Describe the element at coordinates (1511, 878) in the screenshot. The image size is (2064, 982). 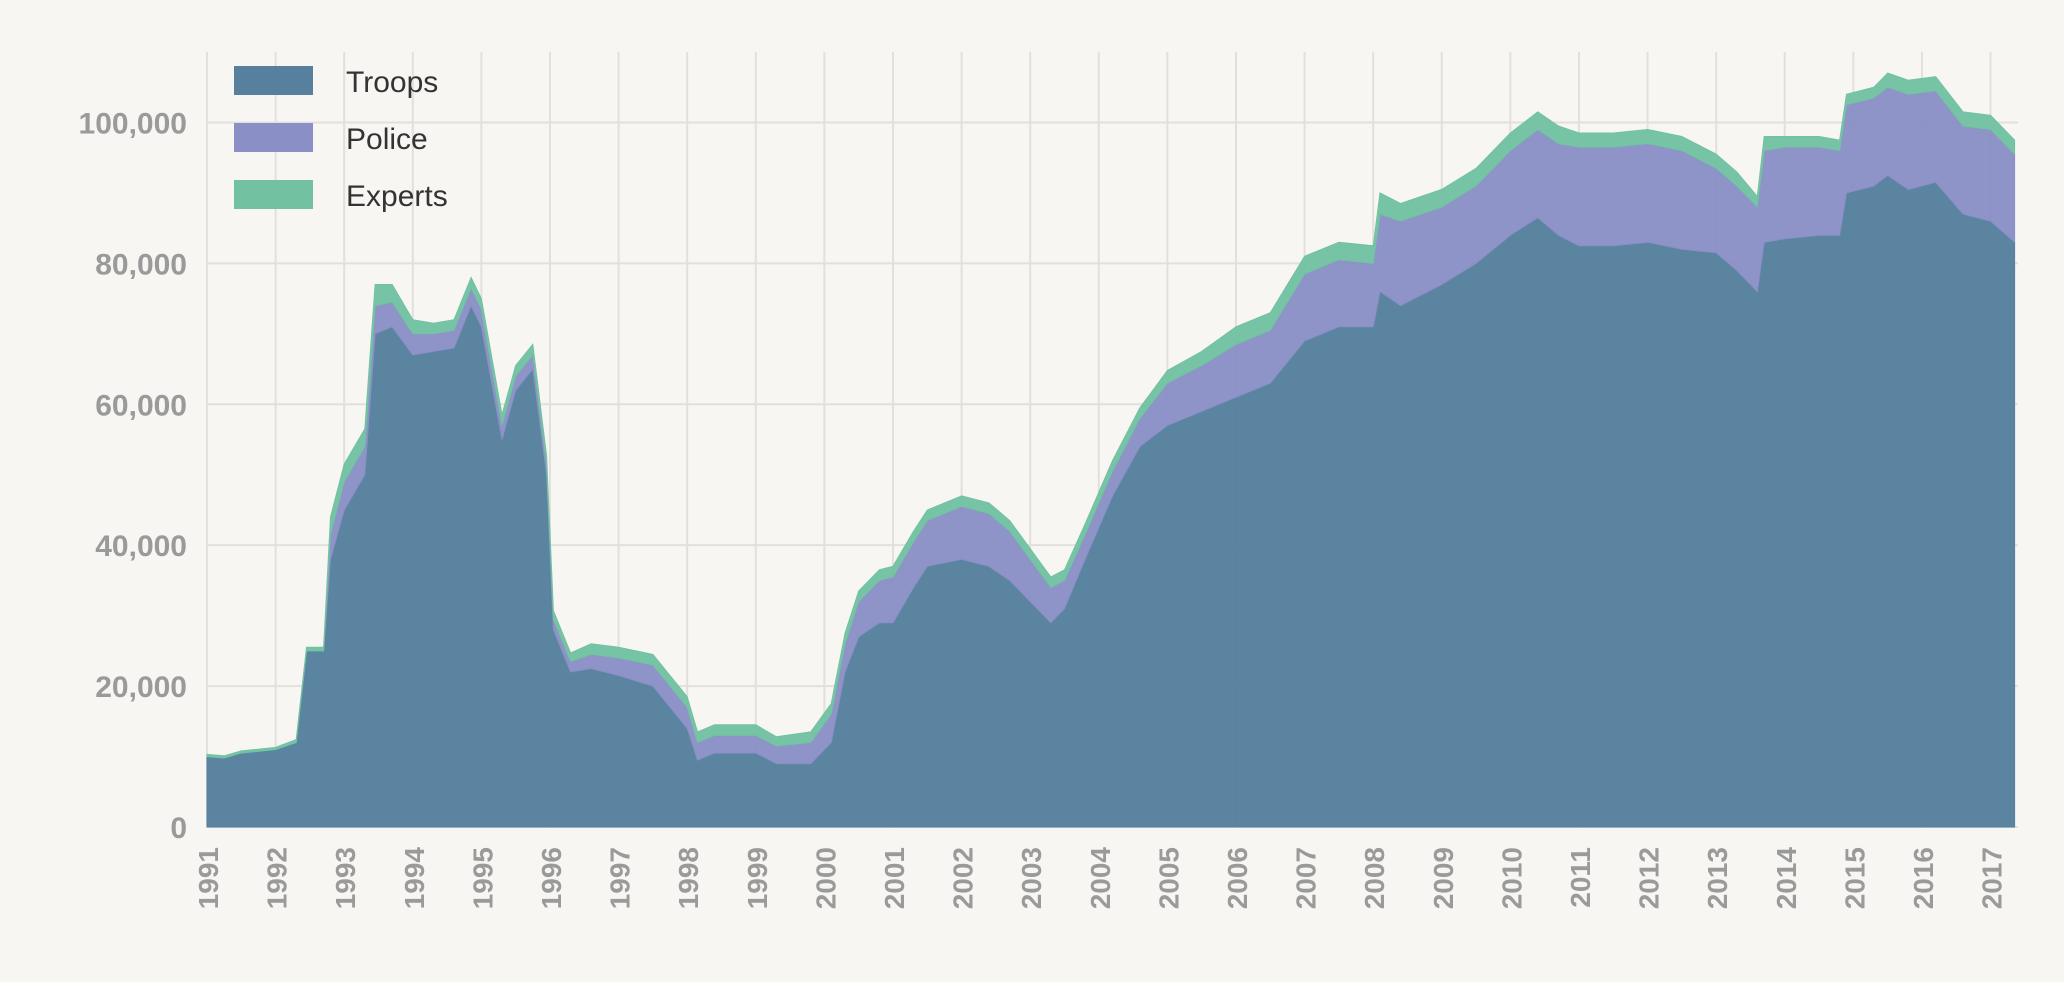
I see `x-tick-label: 2010` at that location.